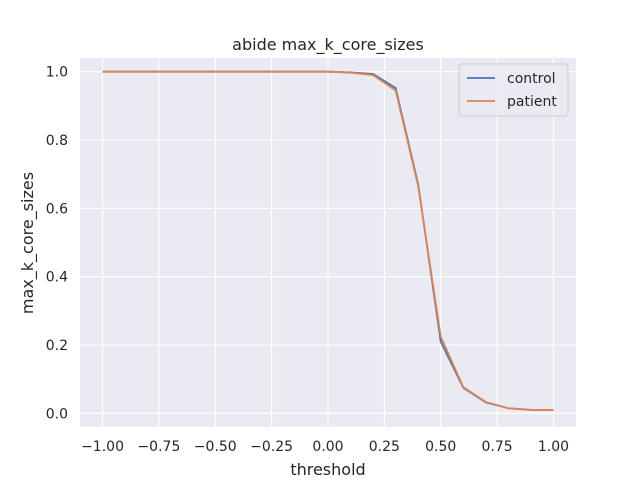 Image resolution: width=640 pixels, height=480 pixels. Describe the element at coordinates (158, 447) in the screenshot. I see `x-tick-label: −0.75` at that location.